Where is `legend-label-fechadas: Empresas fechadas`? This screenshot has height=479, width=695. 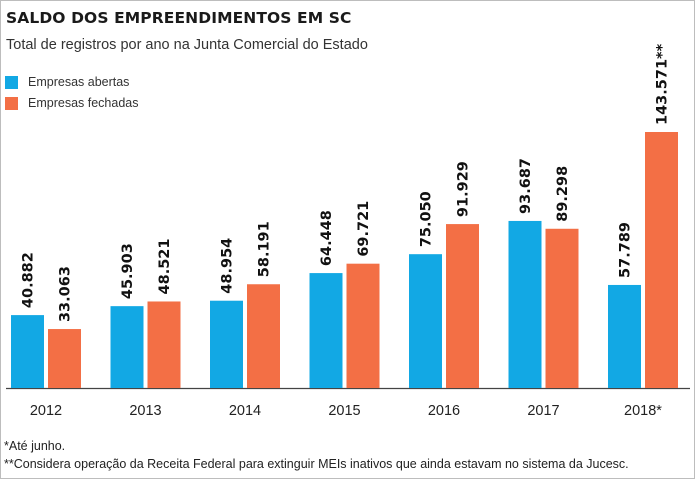
legend-label-fechadas: Empresas fechadas is located at coordinates (83, 103).